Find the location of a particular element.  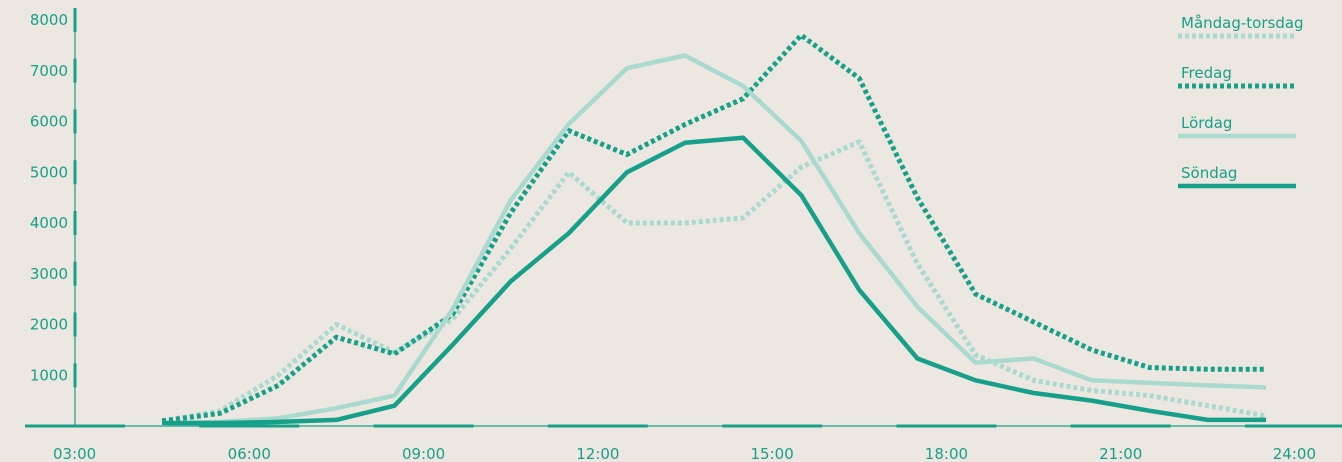

x-tick-label: 24:00 is located at coordinates (1294, 453).